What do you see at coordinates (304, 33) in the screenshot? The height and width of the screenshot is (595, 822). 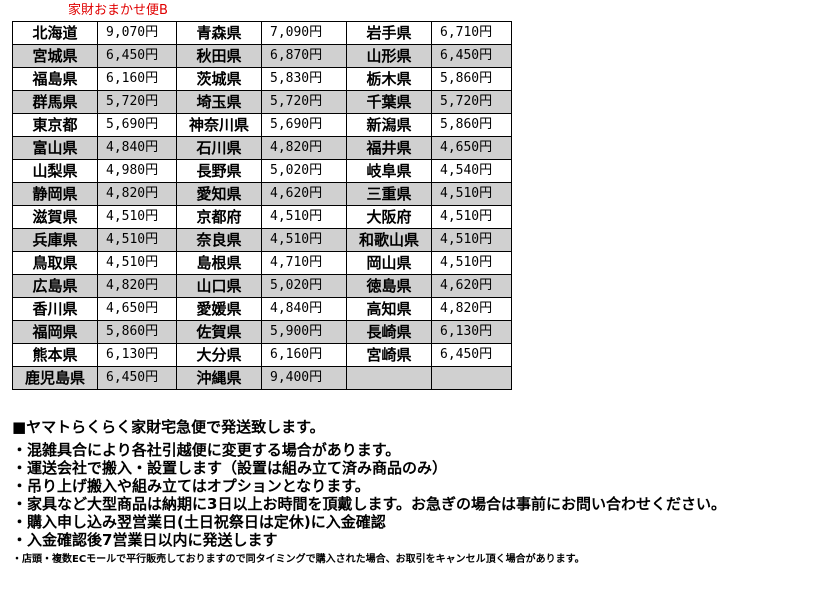 I see `price-cell: 7,090円` at bounding box center [304, 33].